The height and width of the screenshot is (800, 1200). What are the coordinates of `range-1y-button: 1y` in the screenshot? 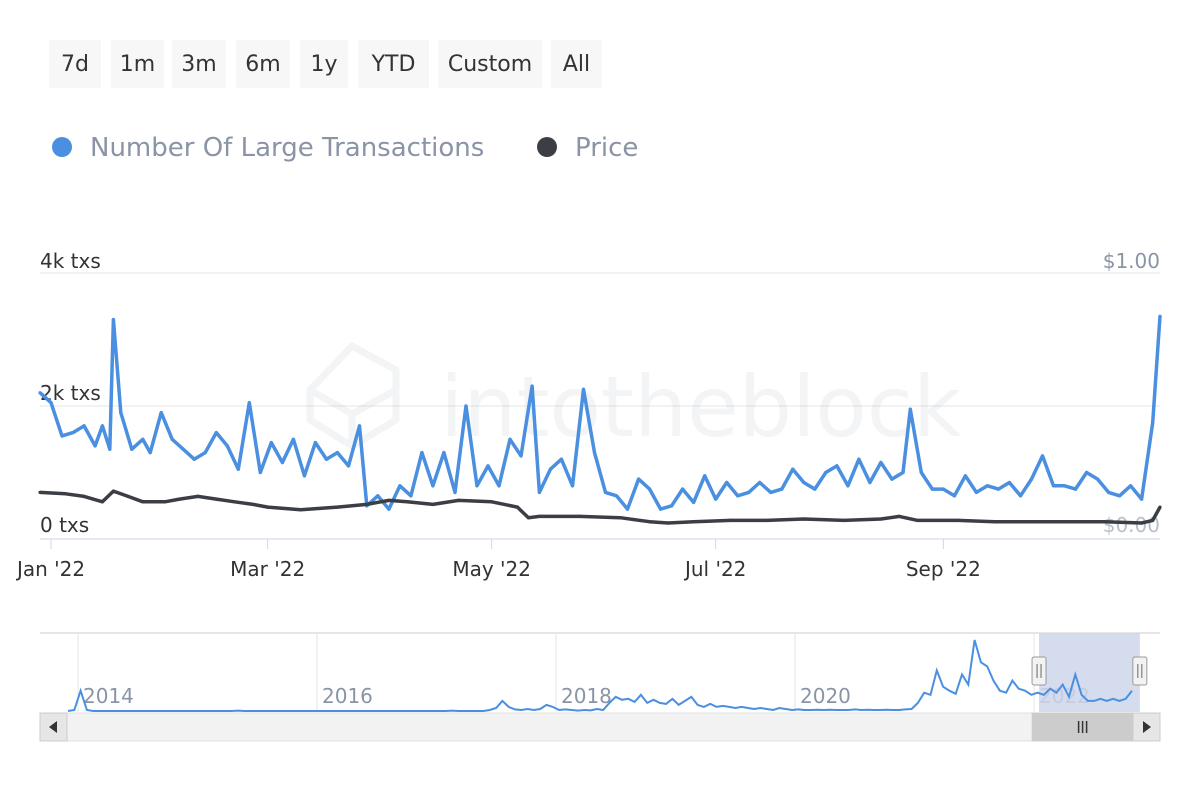 It's located at (324, 64).